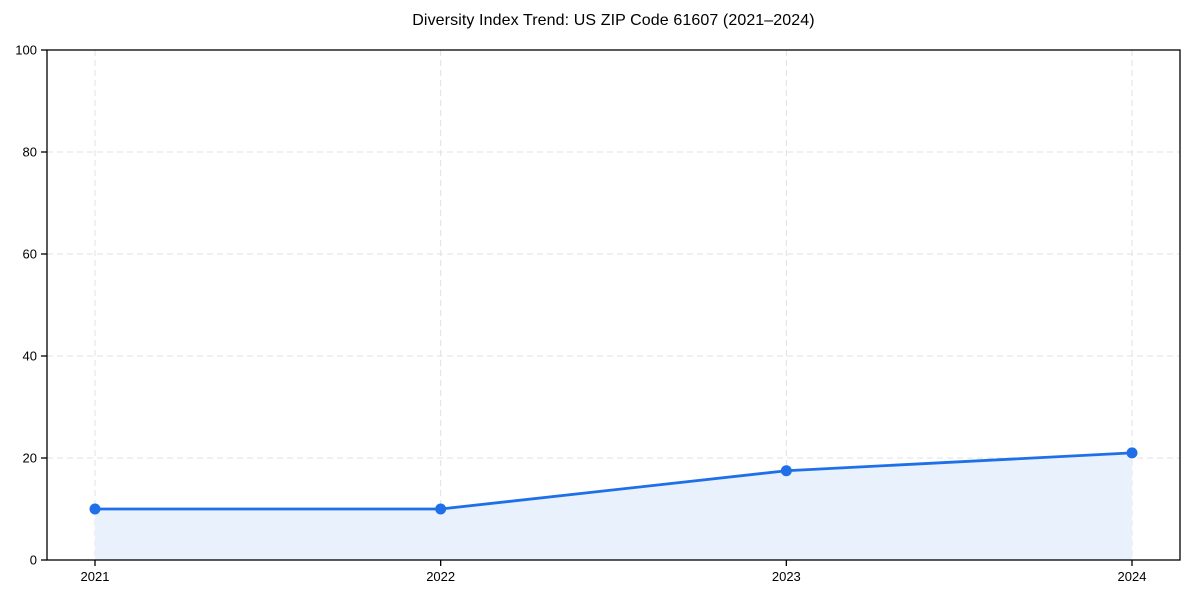 The image size is (1200, 600). I want to click on data-point-2022, so click(441, 509).